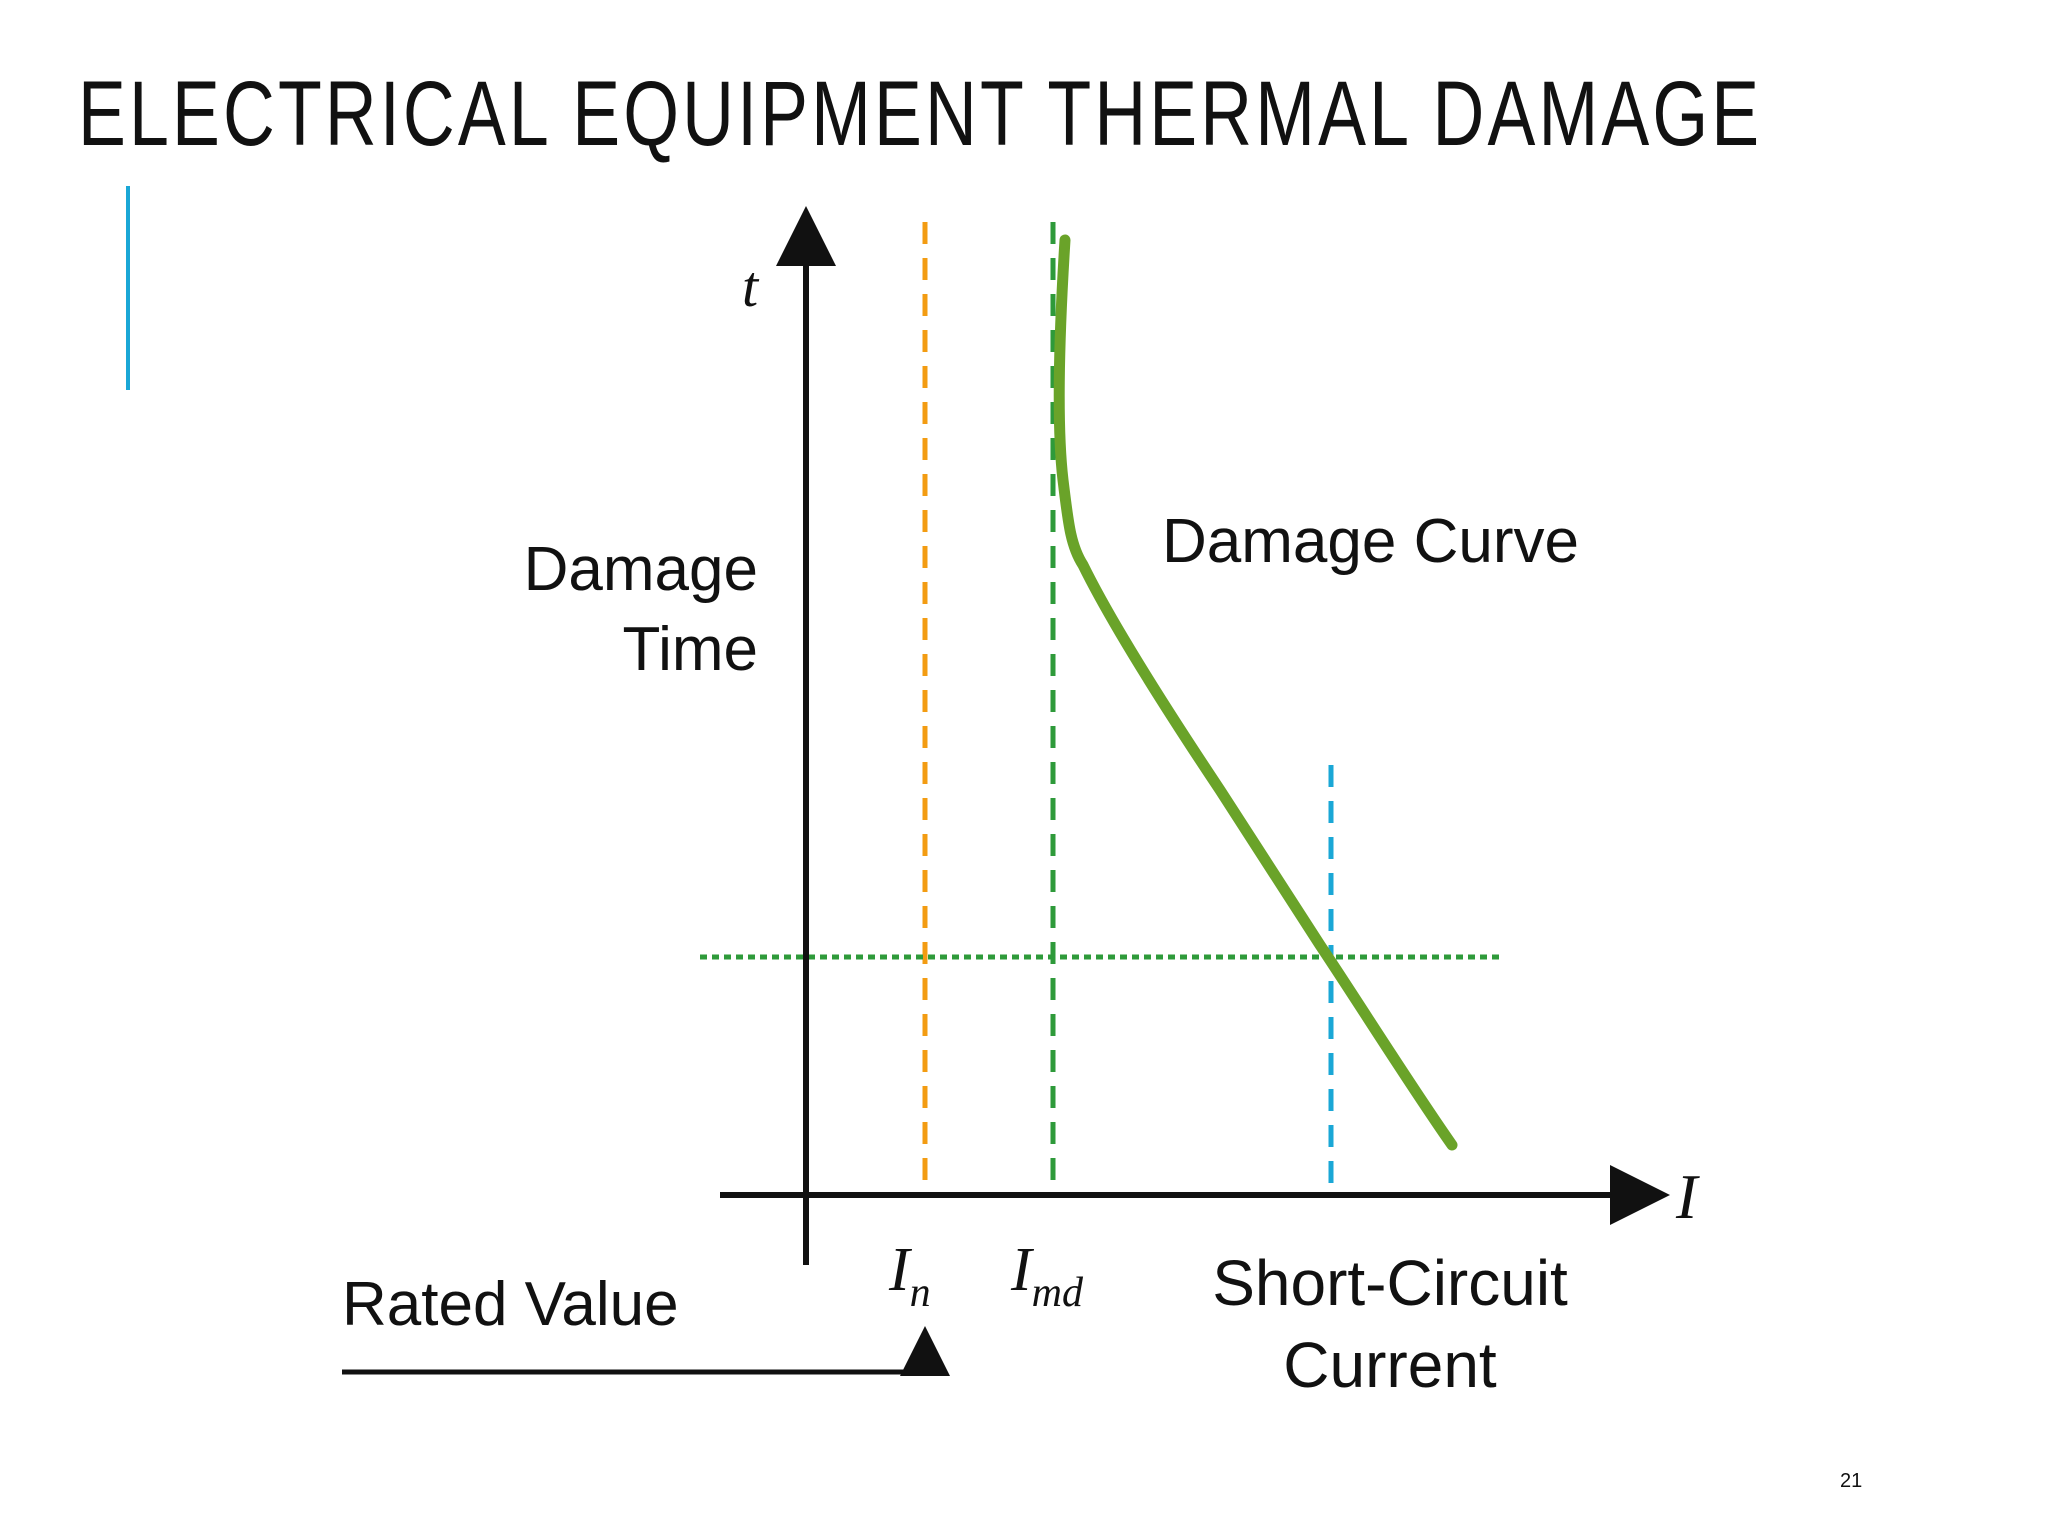 This screenshot has width=2048, height=1536. Describe the element at coordinates (751, 286) in the screenshot. I see `y-axis-label: t` at that location.